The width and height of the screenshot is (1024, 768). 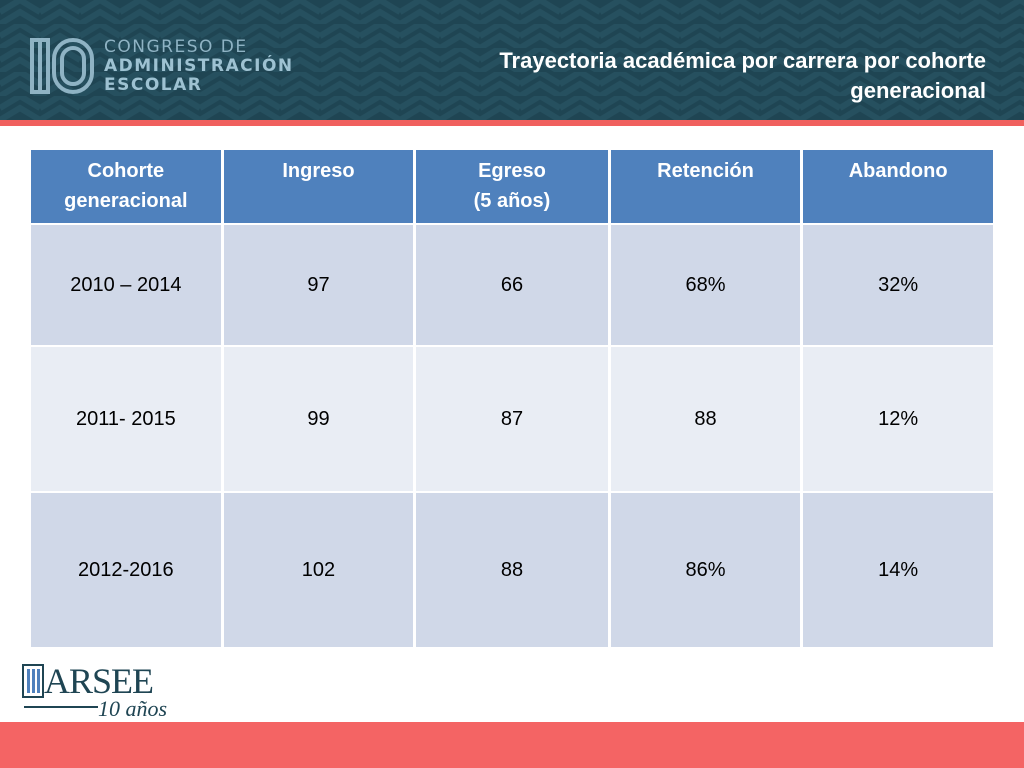 What do you see at coordinates (126, 285) in the screenshot?
I see `cell-cohorte: 2010 – 2014` at bounding box center [126, 285].